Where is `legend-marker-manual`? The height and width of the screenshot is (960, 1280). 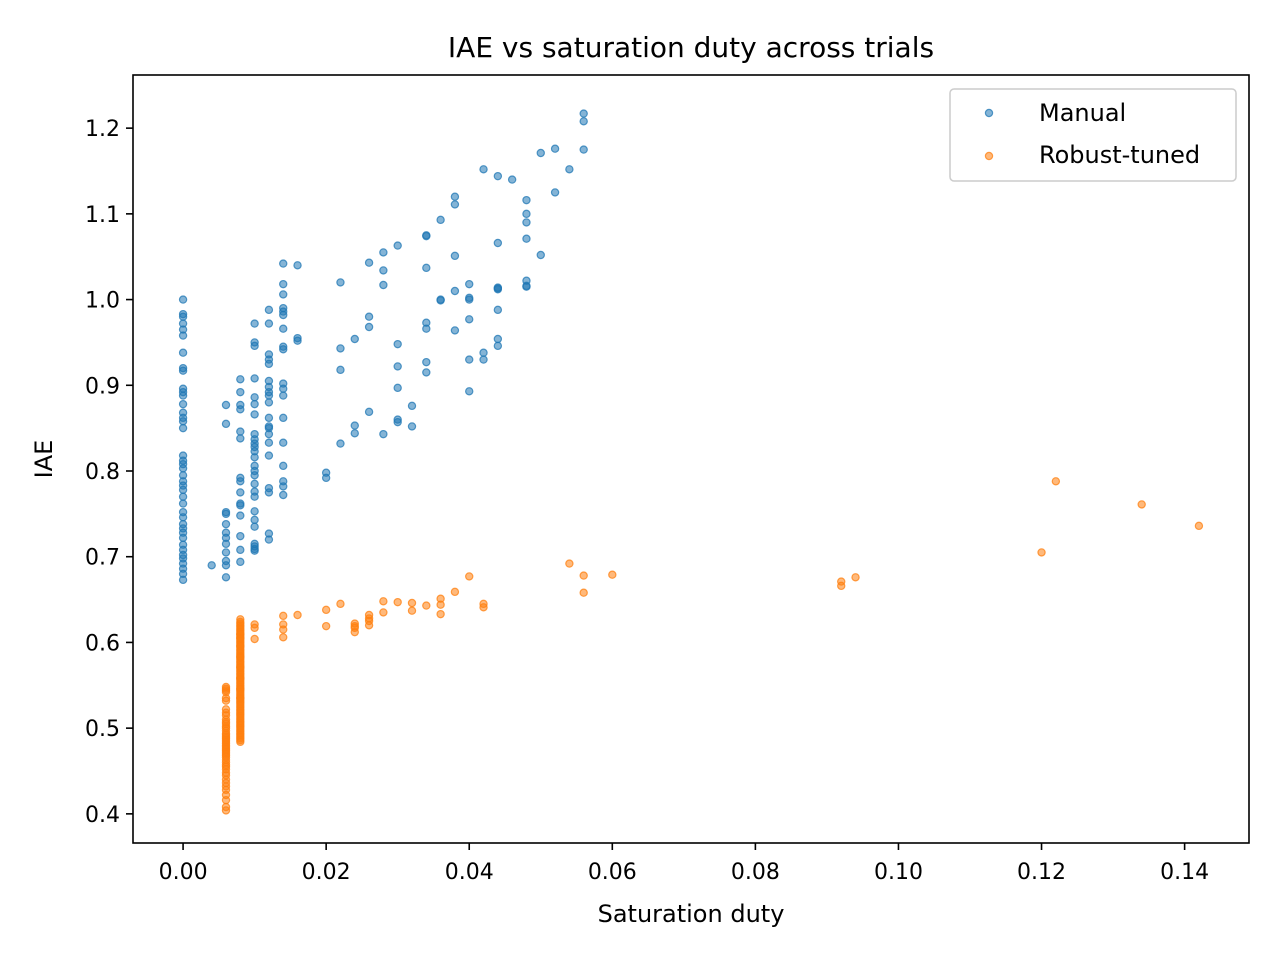 legend-marker-manual is located at coordinates (989, 113).